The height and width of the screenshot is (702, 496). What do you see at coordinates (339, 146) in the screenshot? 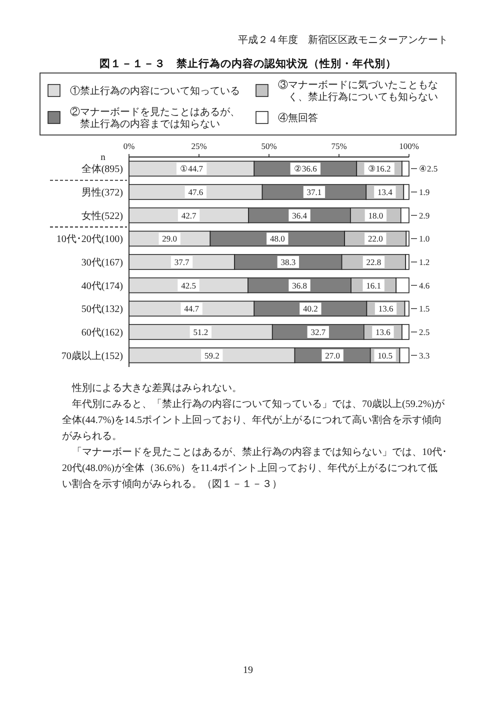
I see `x-tick-label: 75%` at bounding box center [339, 146].